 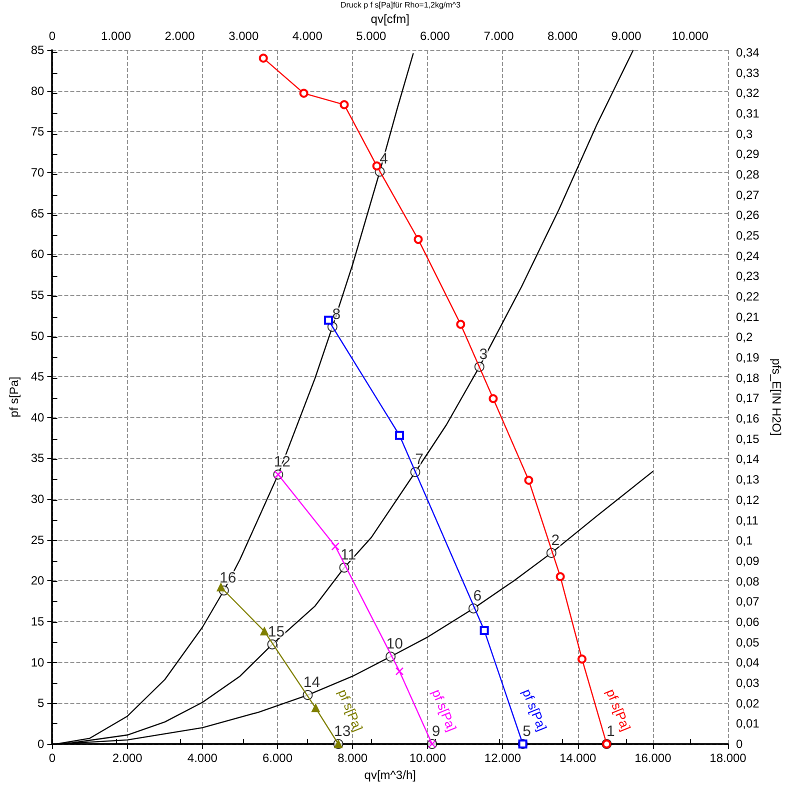 What do you see at coordinates (748, 276) in the screenshot?
I see `y2-tick-label: 0,23` at bounding box center [748, 276].